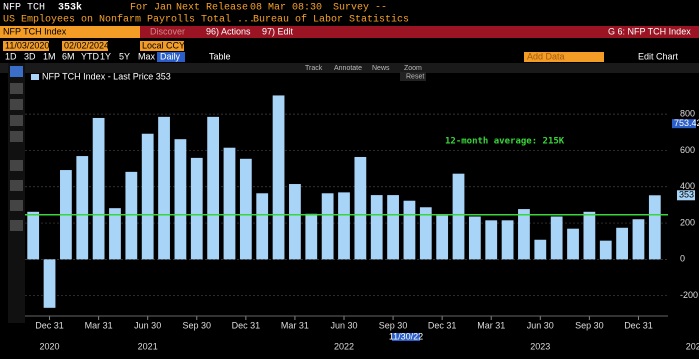  I want to click on security-box, so click(70, 32).